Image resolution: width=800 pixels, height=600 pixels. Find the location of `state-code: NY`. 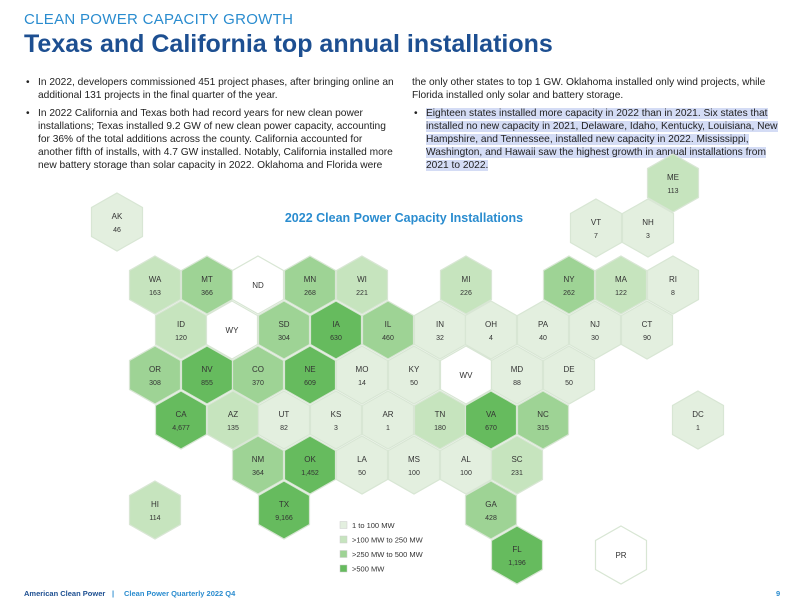

state-code: NY is located at coordinates (569, 279).